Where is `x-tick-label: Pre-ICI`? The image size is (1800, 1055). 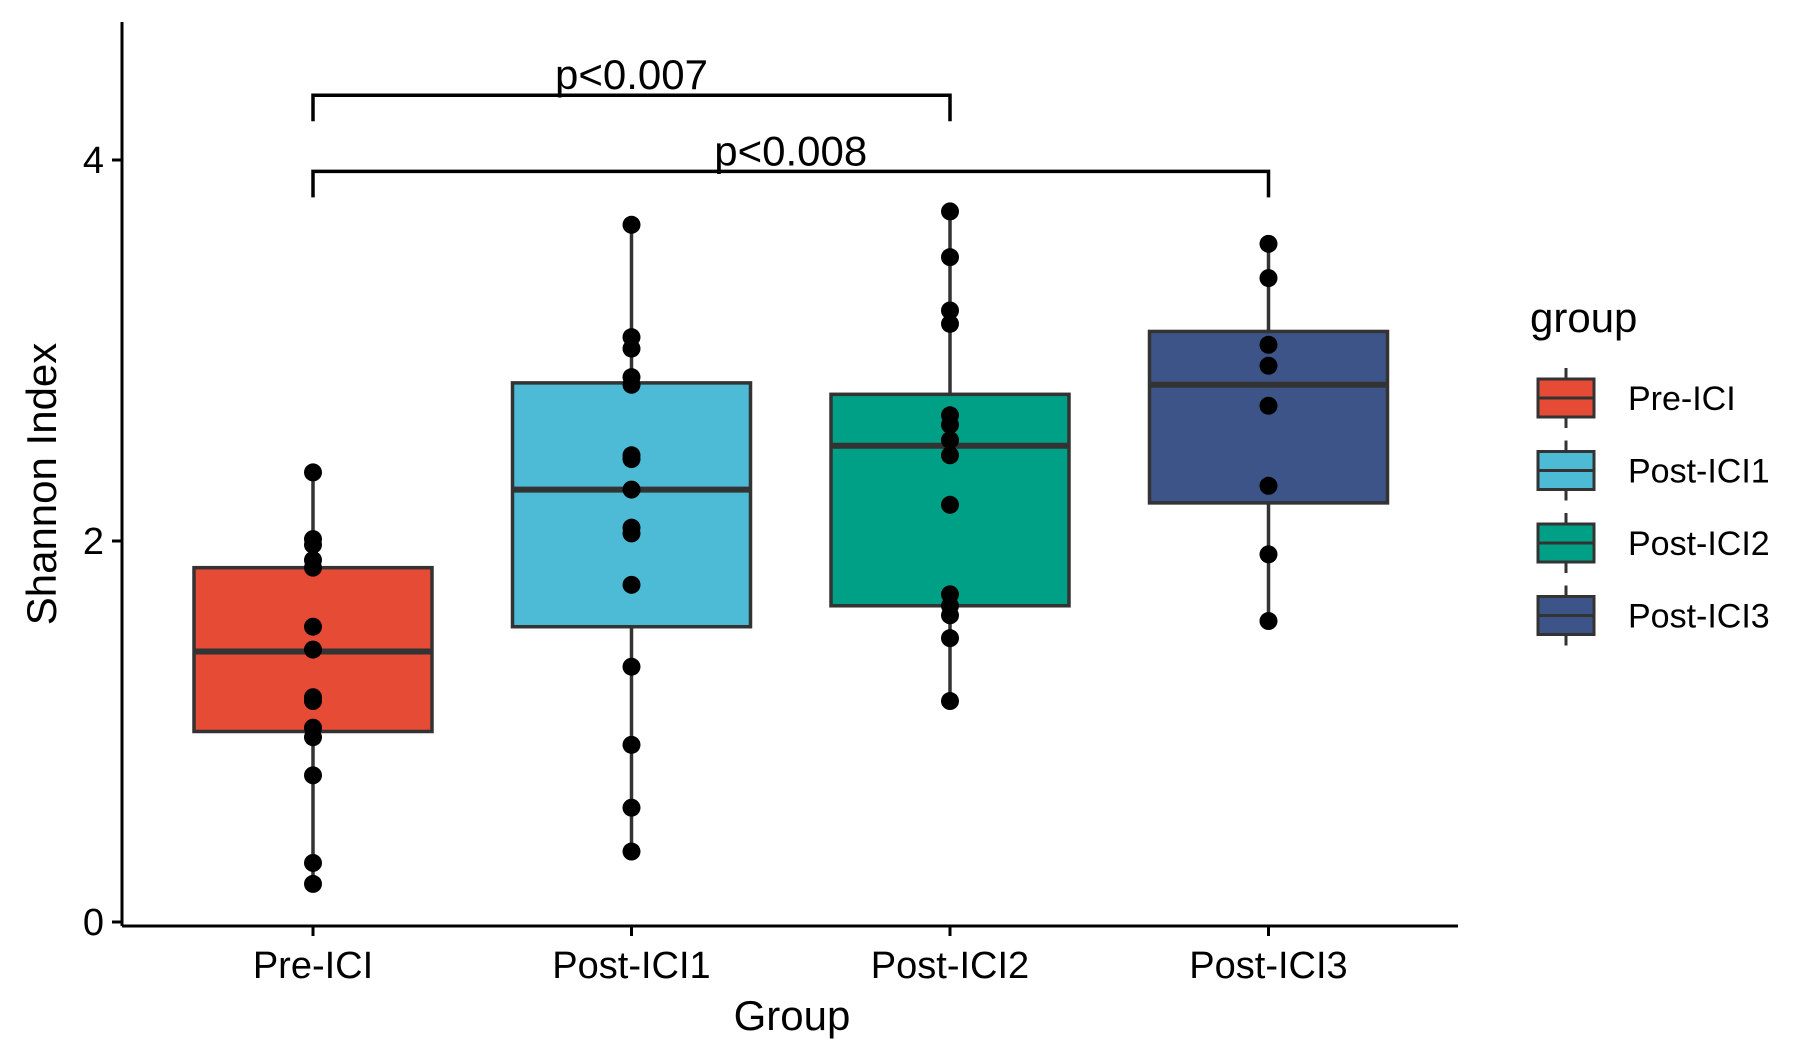
x-tick-label: Pre-ICI is located at coordinates (313, 966).